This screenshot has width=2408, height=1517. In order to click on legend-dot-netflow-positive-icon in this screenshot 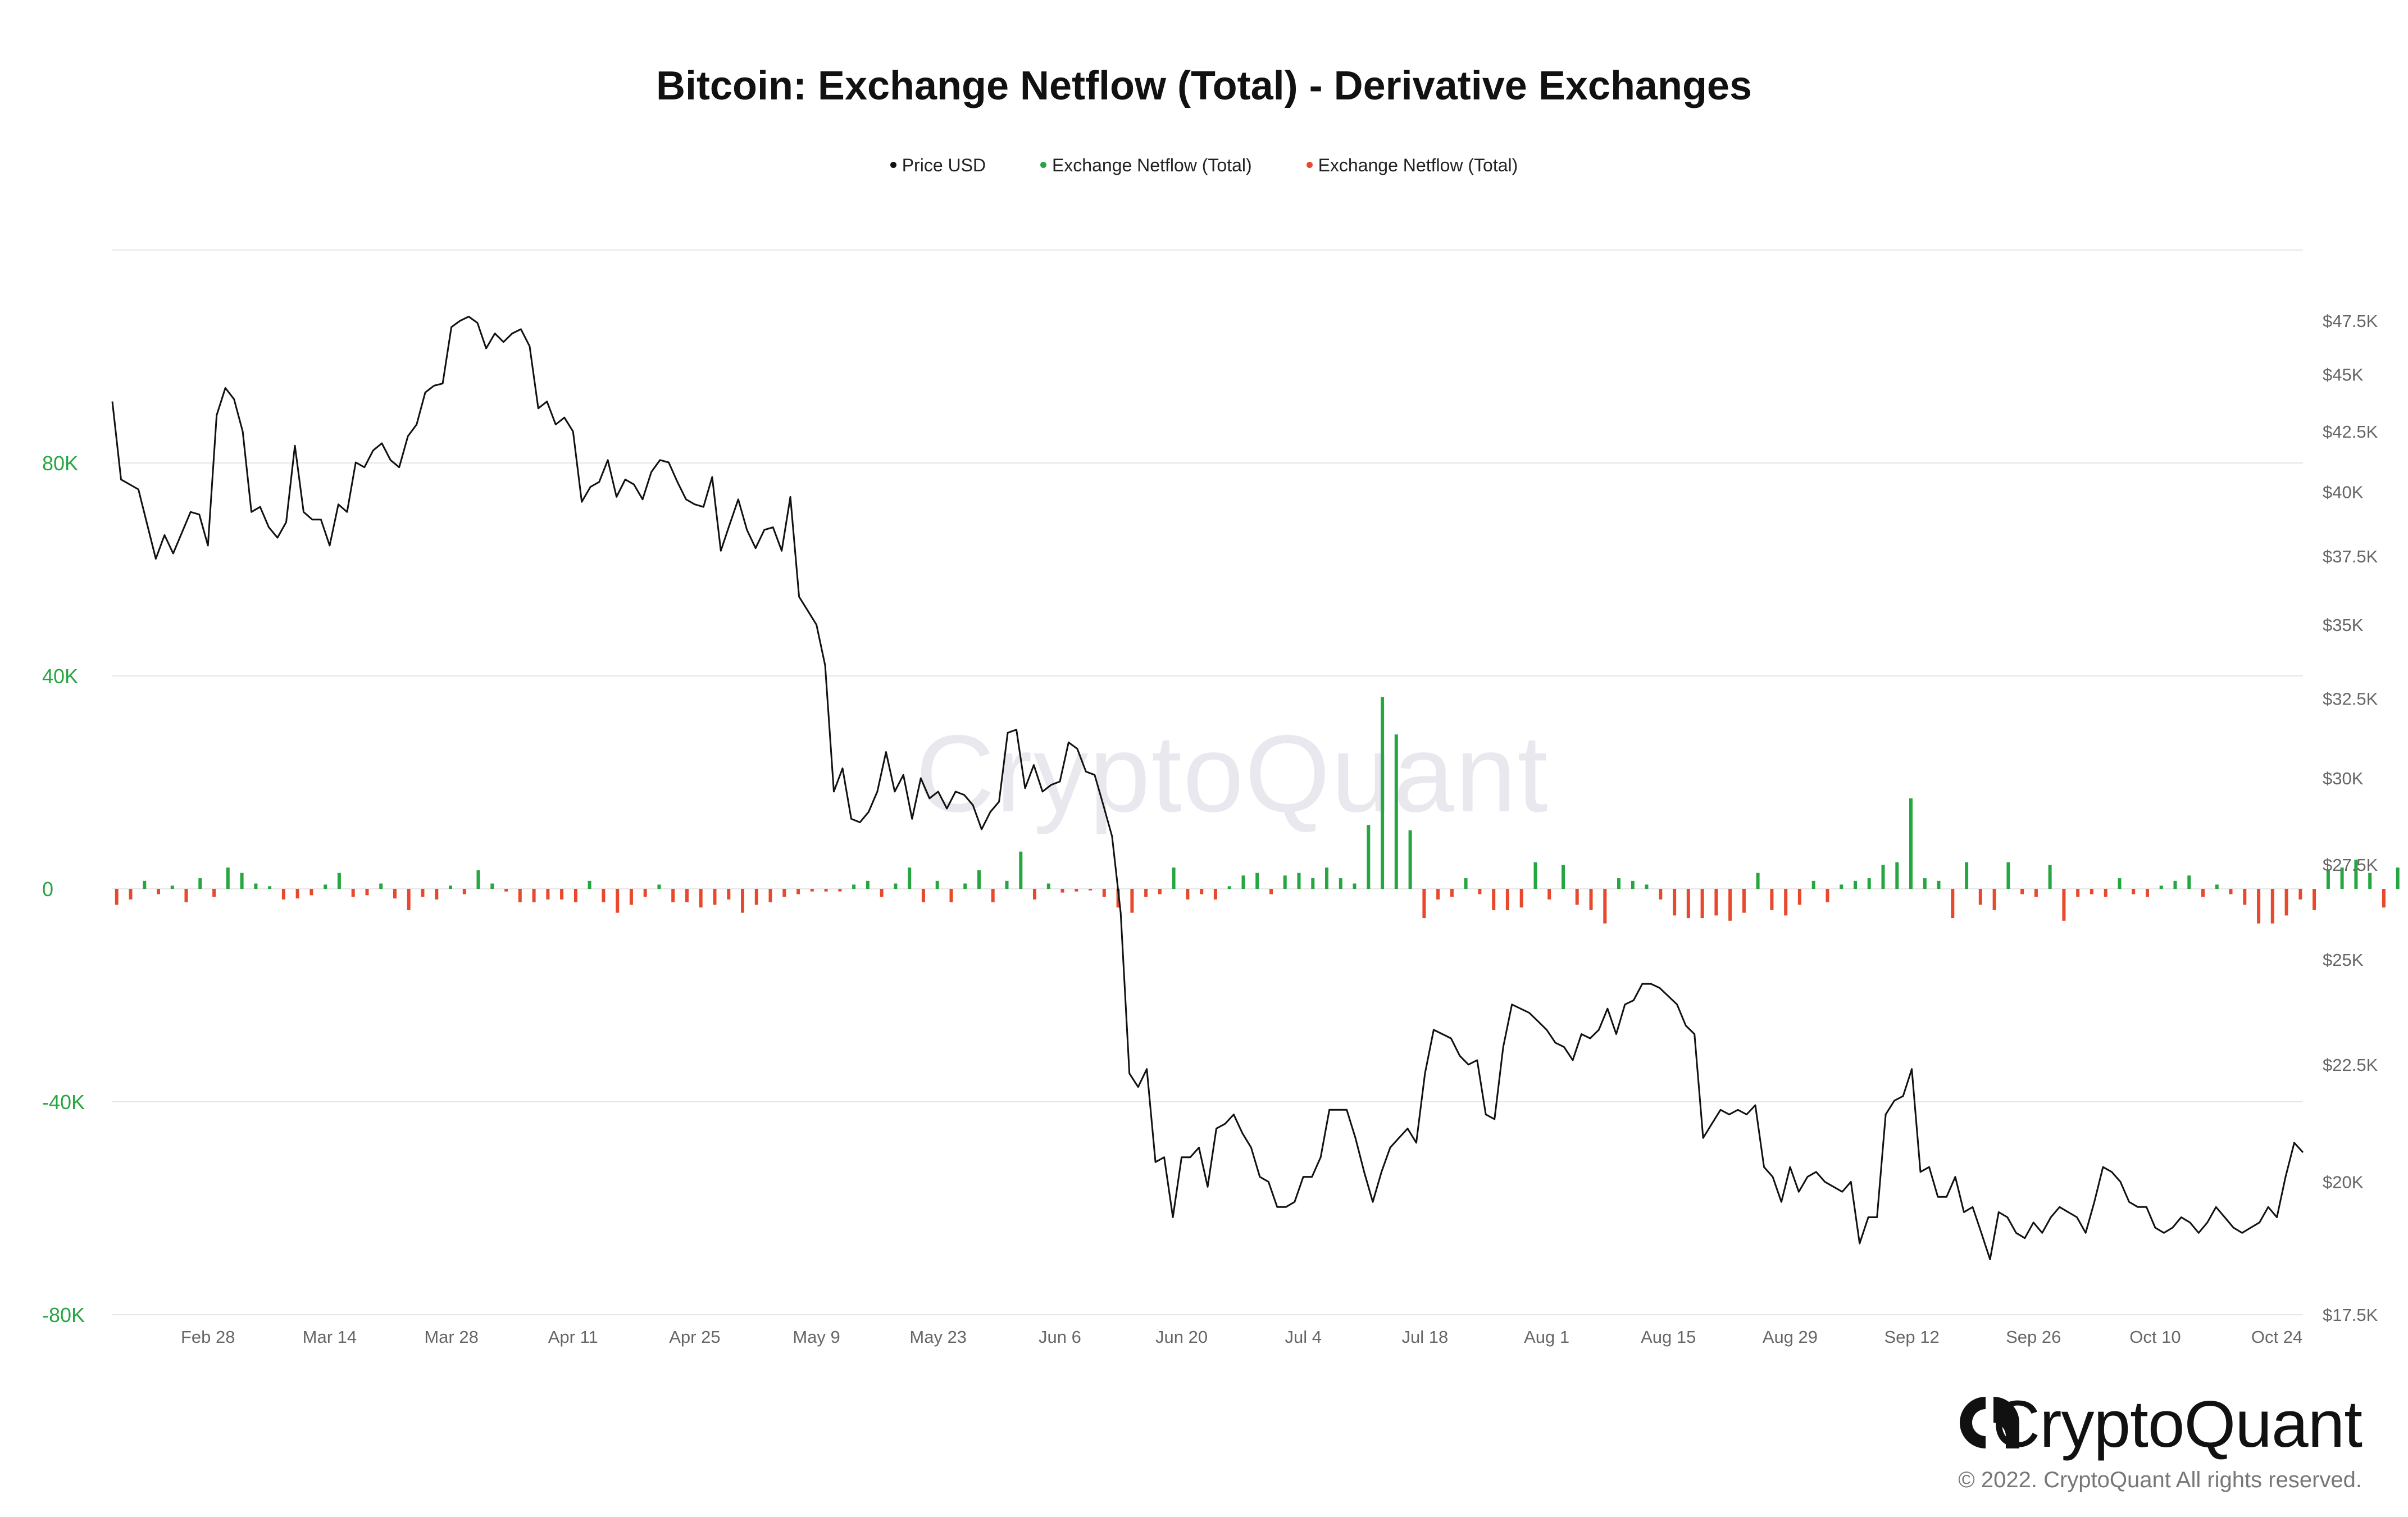, I will do `click(1043, 165)`.